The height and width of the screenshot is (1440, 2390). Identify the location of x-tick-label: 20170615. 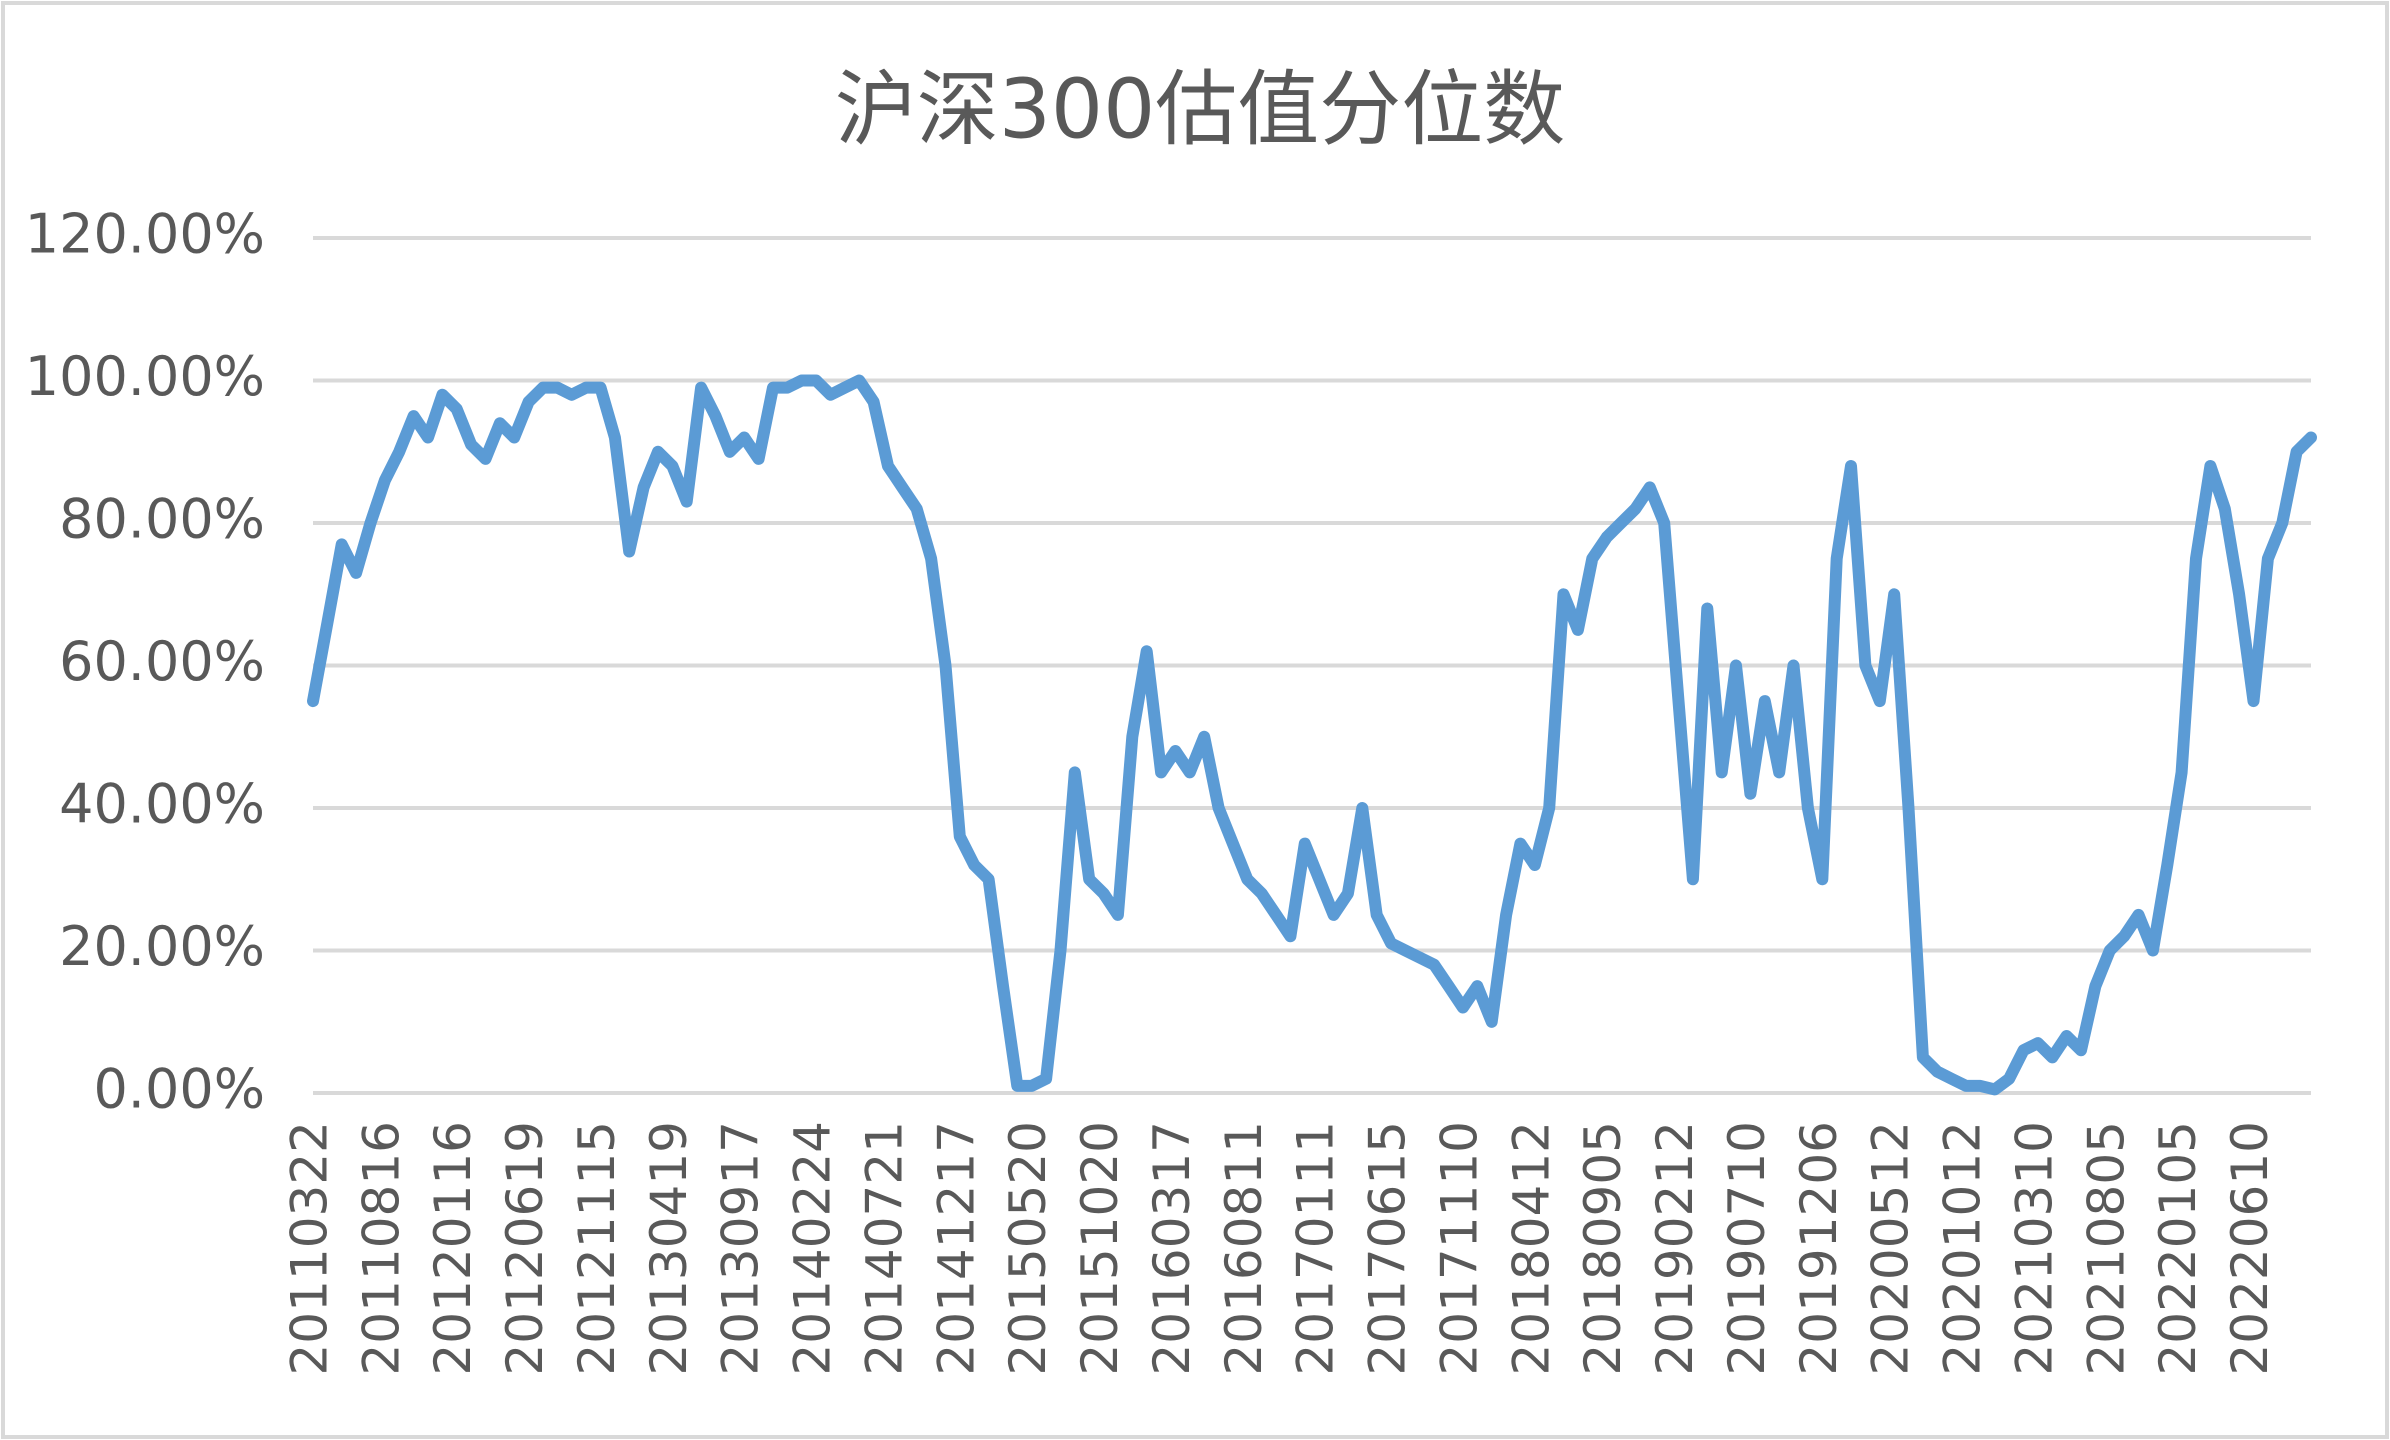
(1388, 1248).